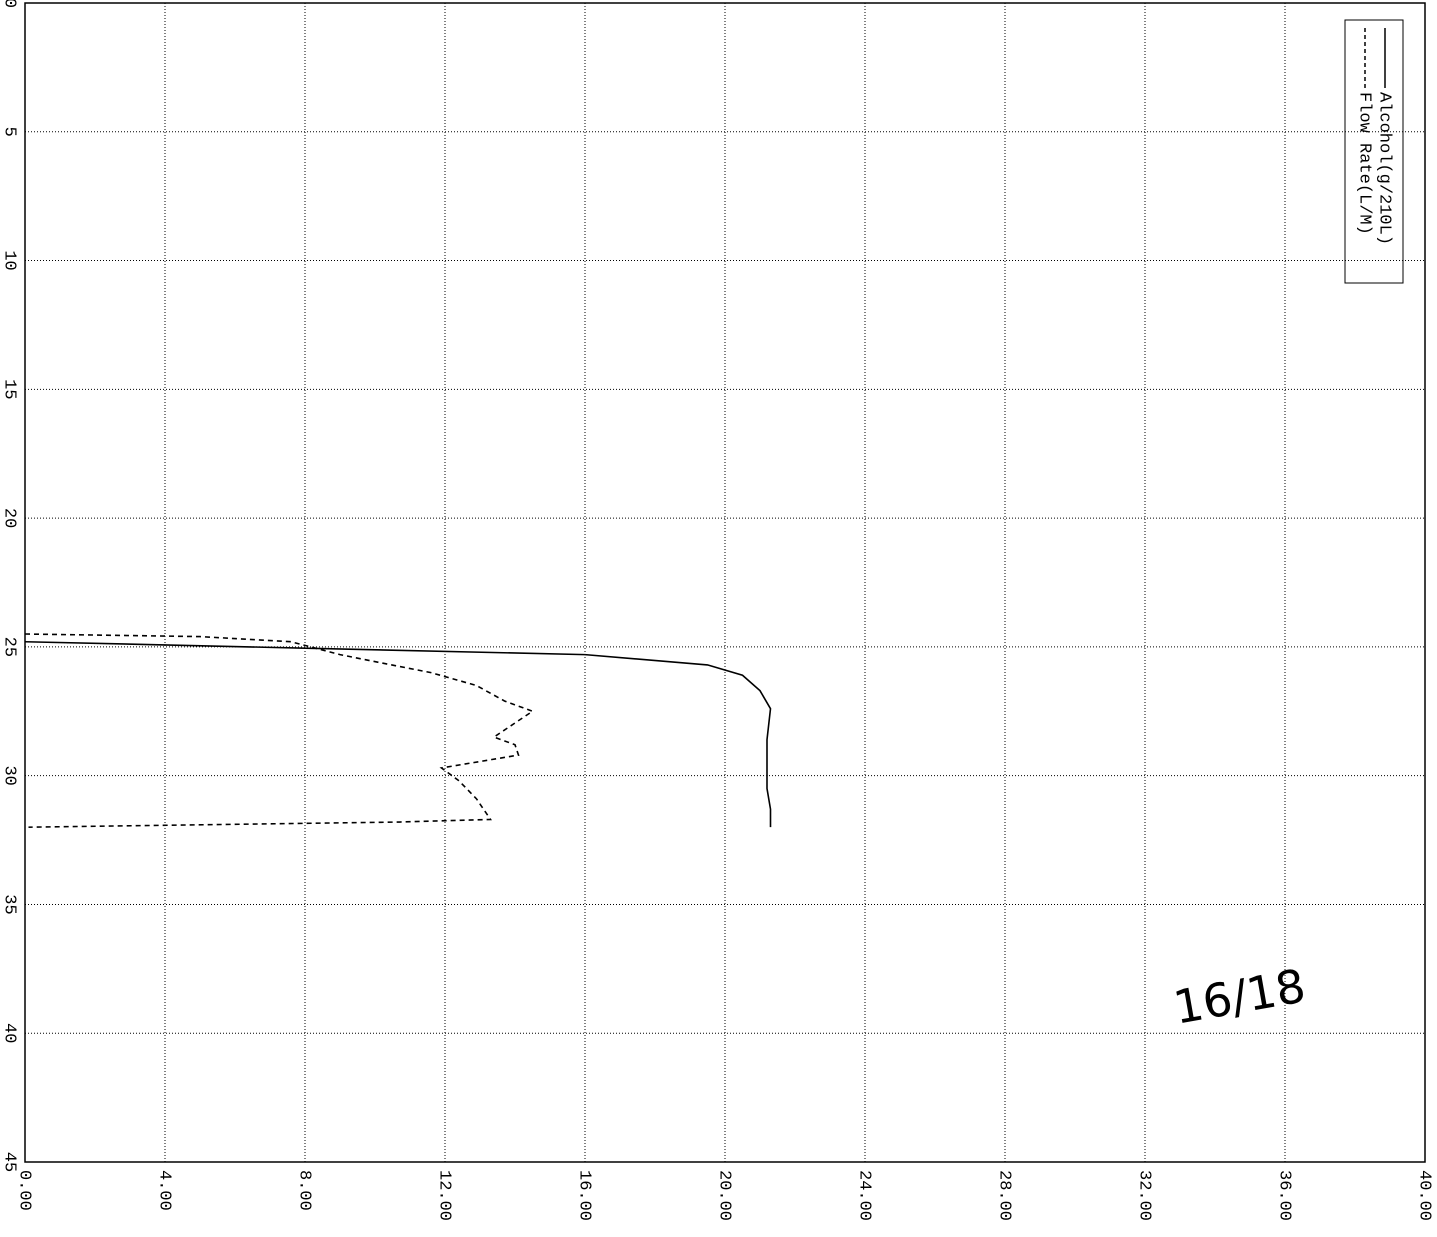  What do you see at coordinates (24, 1190) in the screenshot?
I see `y-tick-label: 0.00` at bounding box center [24, 1190].